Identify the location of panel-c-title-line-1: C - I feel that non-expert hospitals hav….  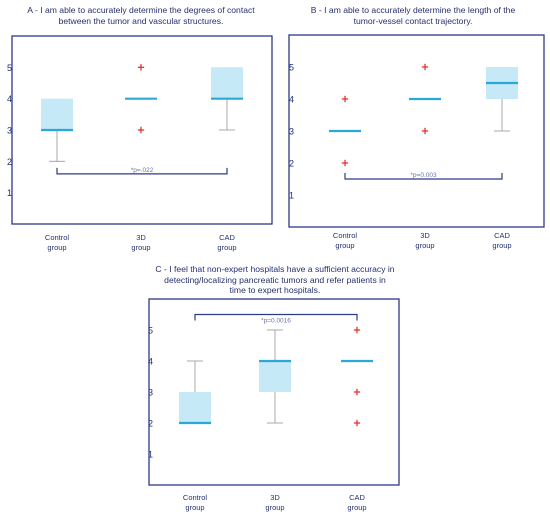
(275, 269).